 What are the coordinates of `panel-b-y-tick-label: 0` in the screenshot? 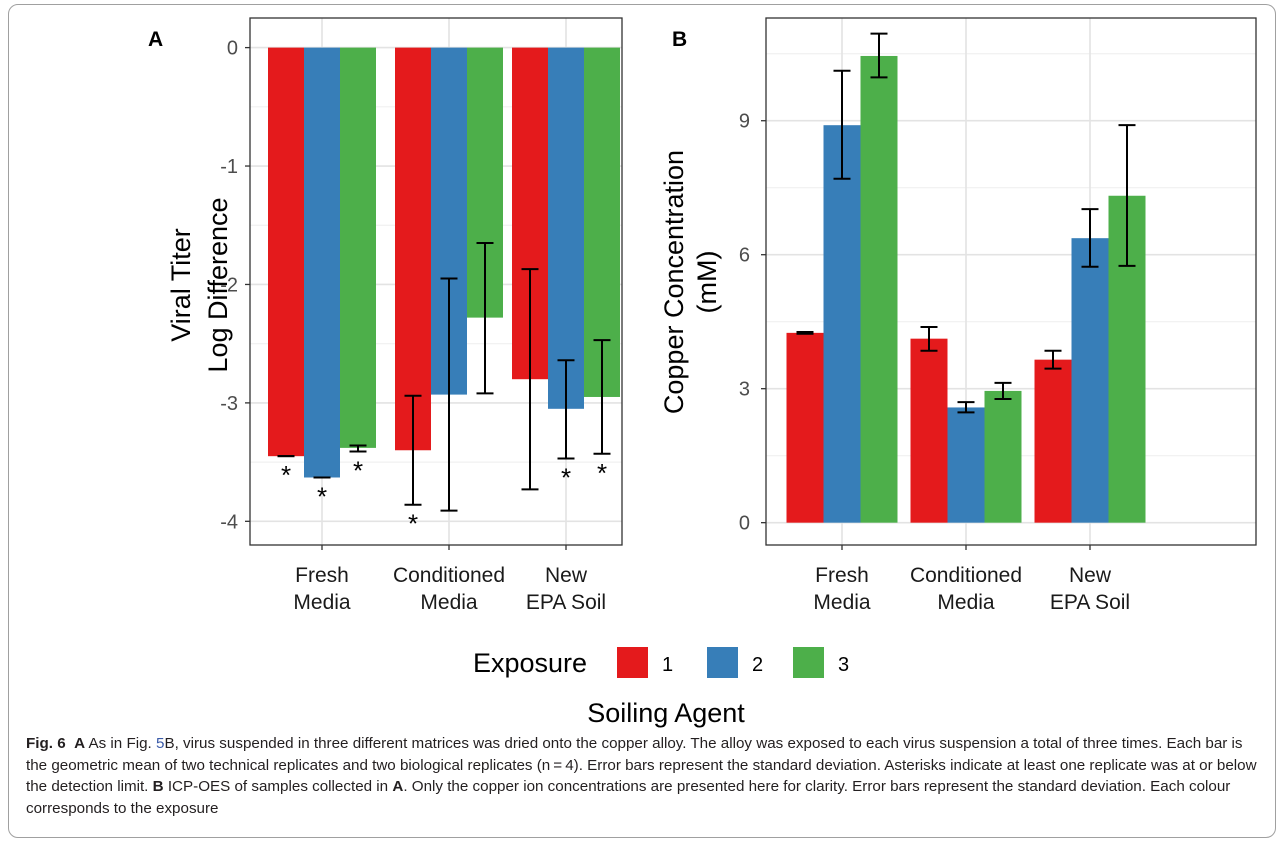 It's located at (744, 524).